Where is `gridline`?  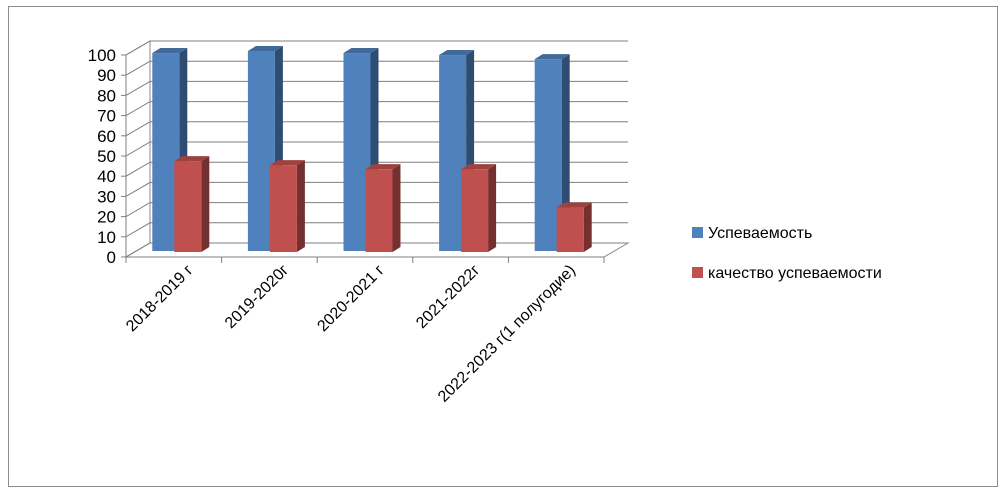 gridline is located at coordinates (376, 48).